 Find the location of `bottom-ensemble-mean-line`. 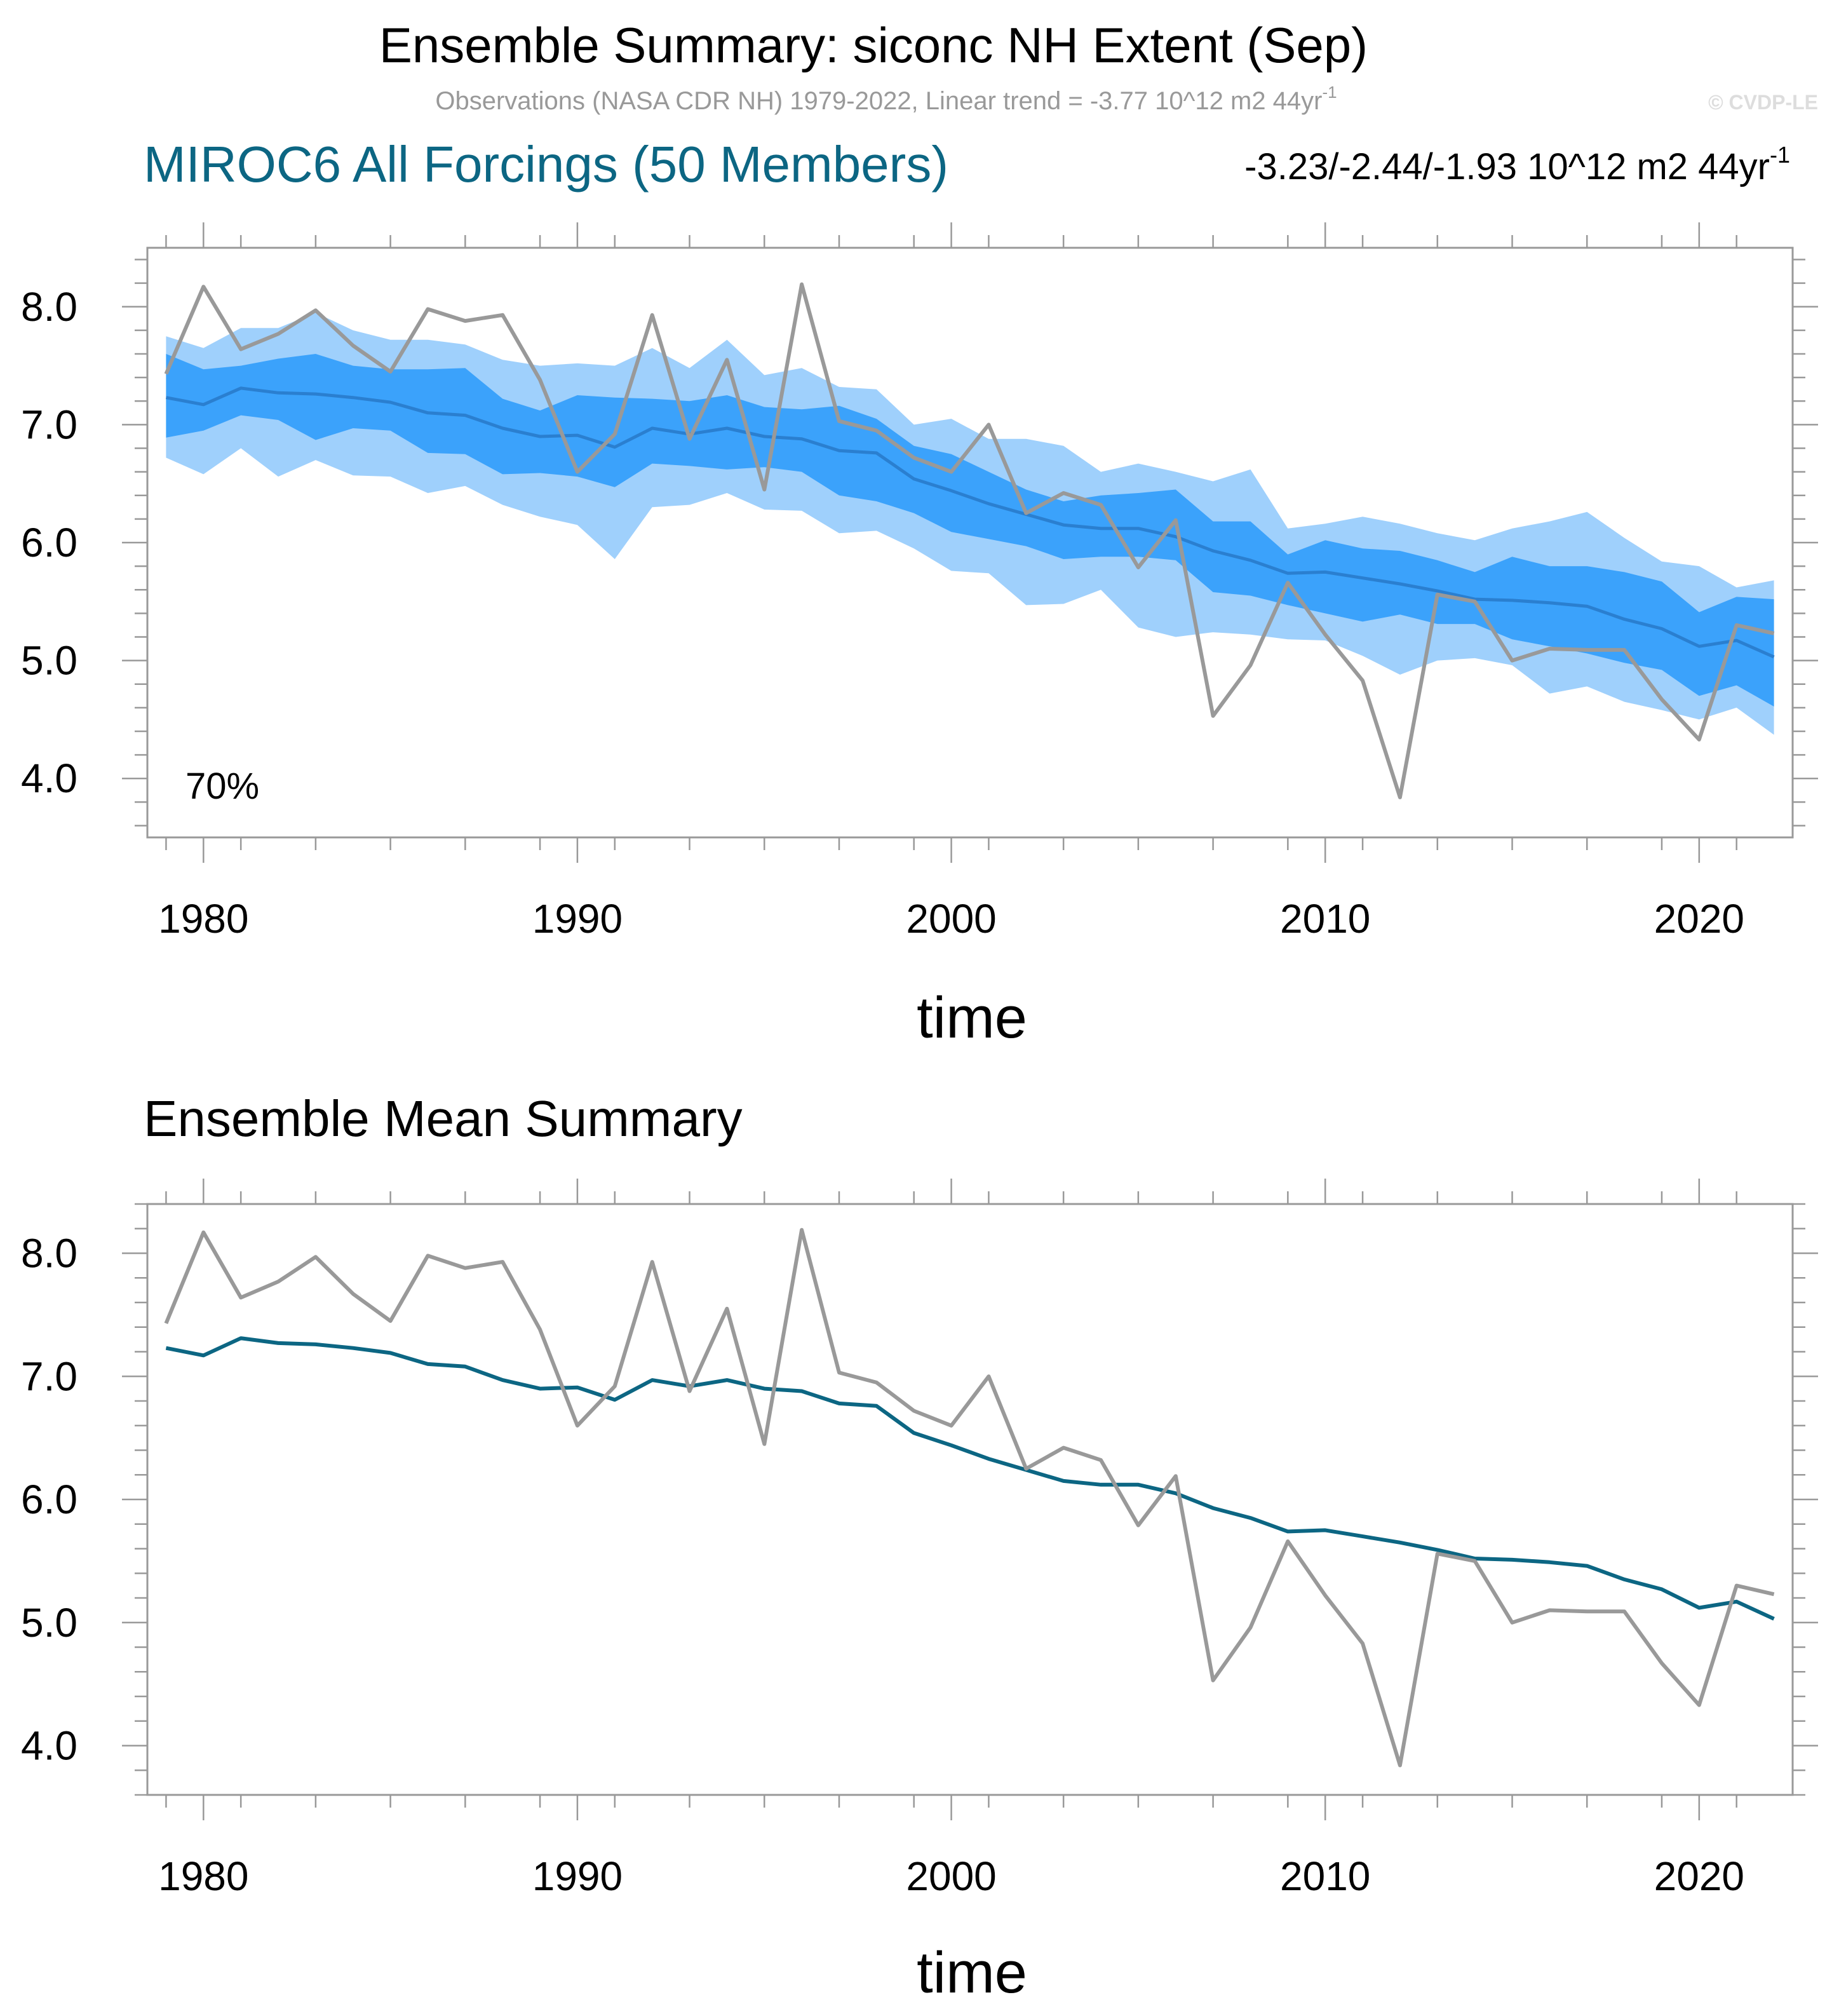

bottom-ensemble-mean-line is located at coordinates (970, 1478).